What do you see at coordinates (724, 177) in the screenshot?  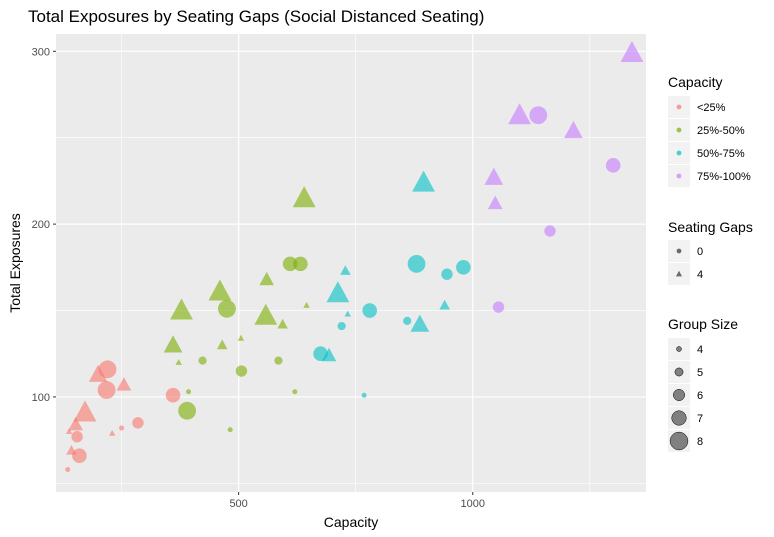 I see `legend-capacity-label: 75%-100%` at bounding box center [724, 177].